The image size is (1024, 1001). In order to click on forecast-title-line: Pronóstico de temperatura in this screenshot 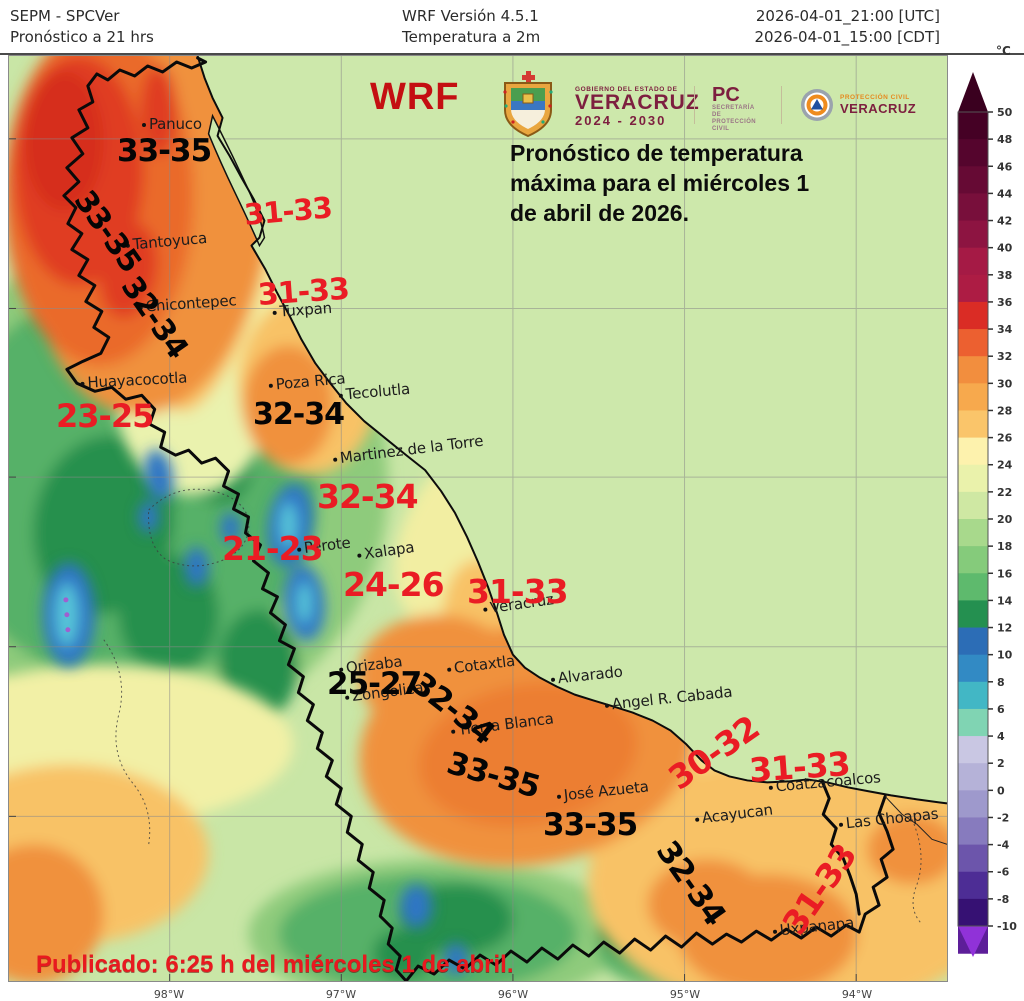, I will do `click(656, 153)`.